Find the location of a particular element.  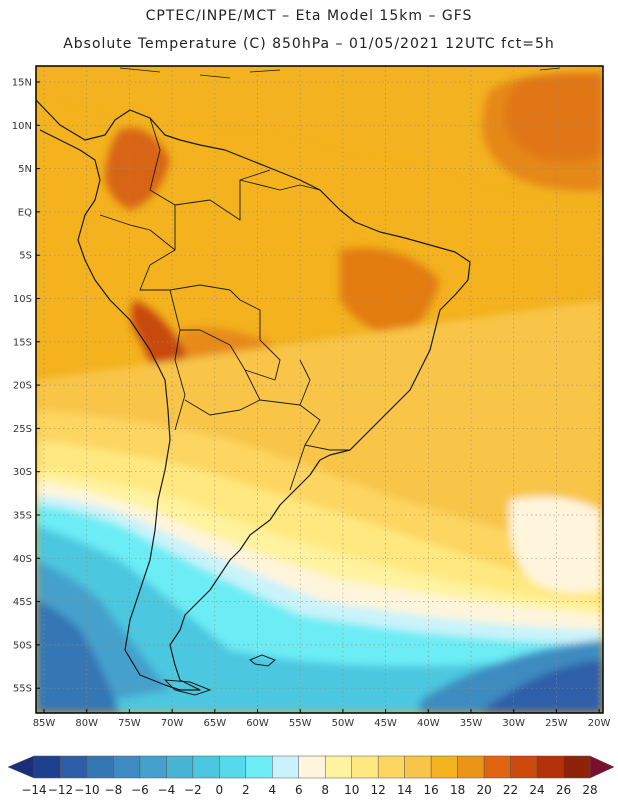

colorbar-under-arrow is located at coordinates (21, 767).